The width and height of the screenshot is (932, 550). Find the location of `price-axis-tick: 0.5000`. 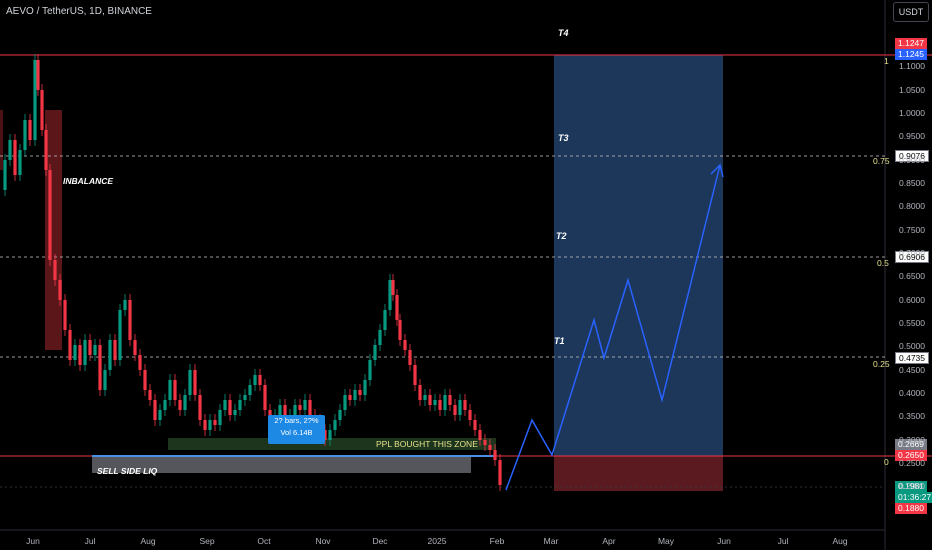

price-axis-tick: 0.5000 is located at coordinates (912, 346).